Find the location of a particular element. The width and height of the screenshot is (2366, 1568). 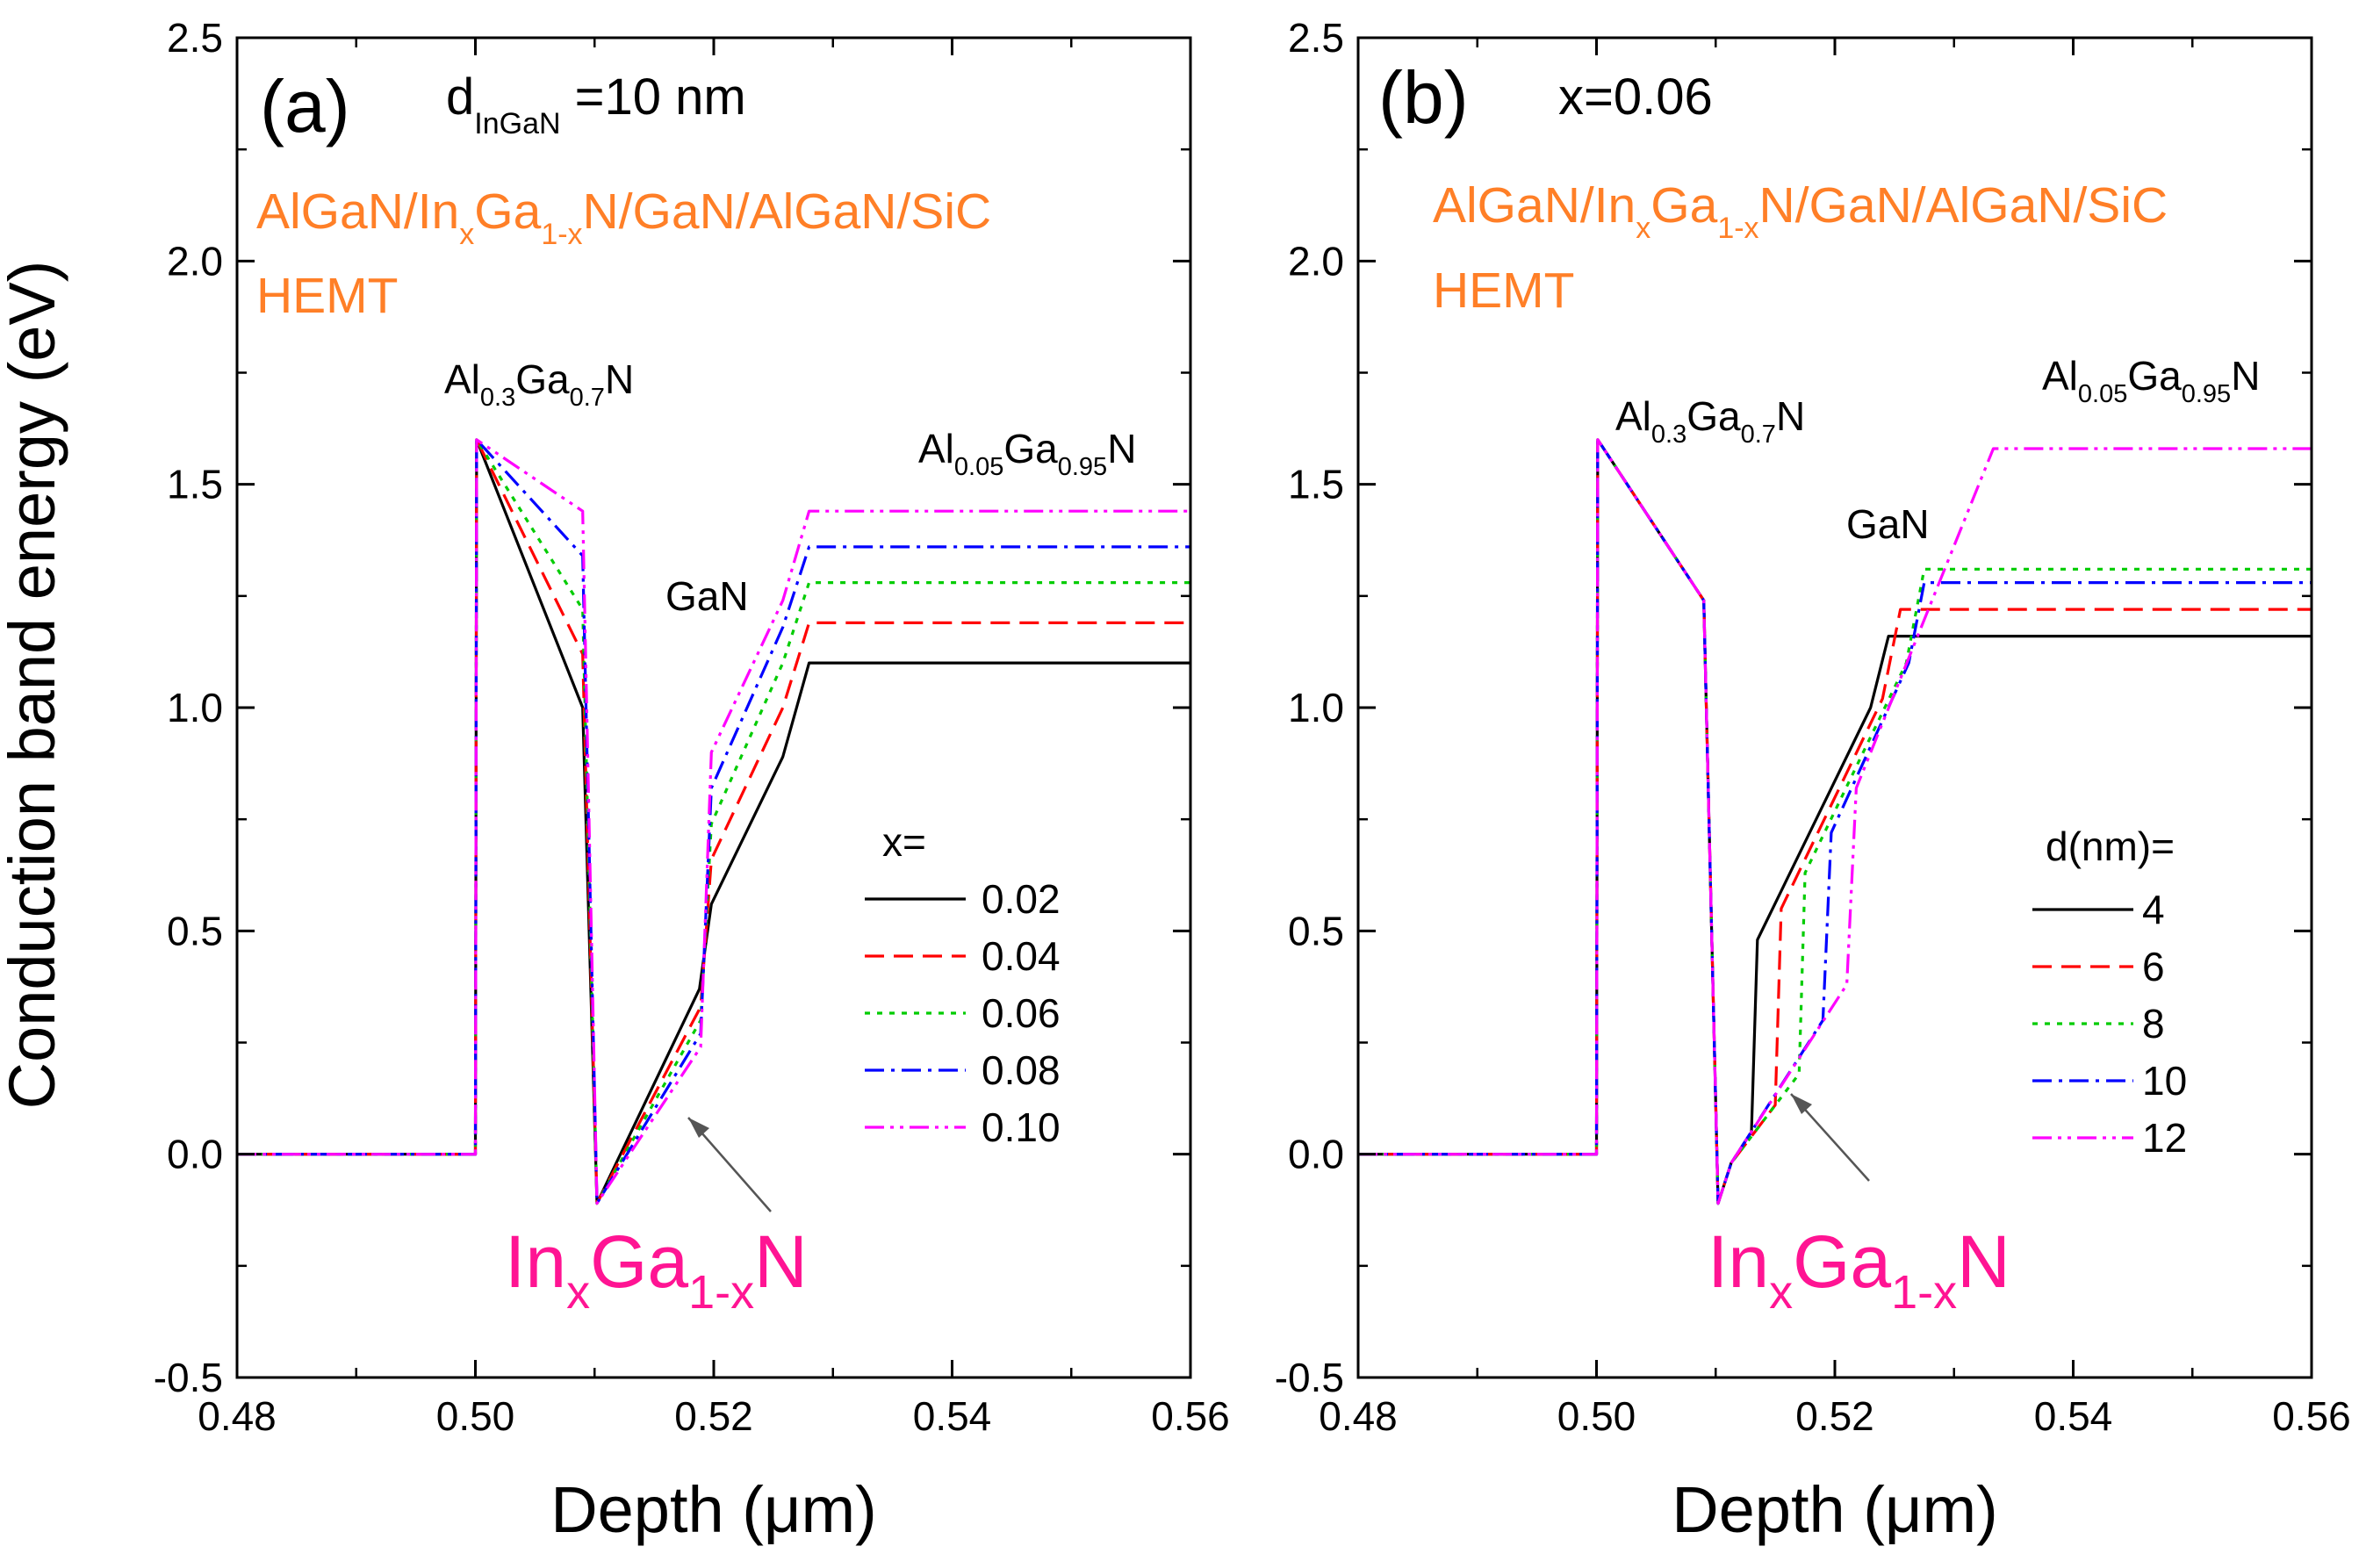

y-axis-label: Conduction band energy (eV) is located at coordinates (34, 685).